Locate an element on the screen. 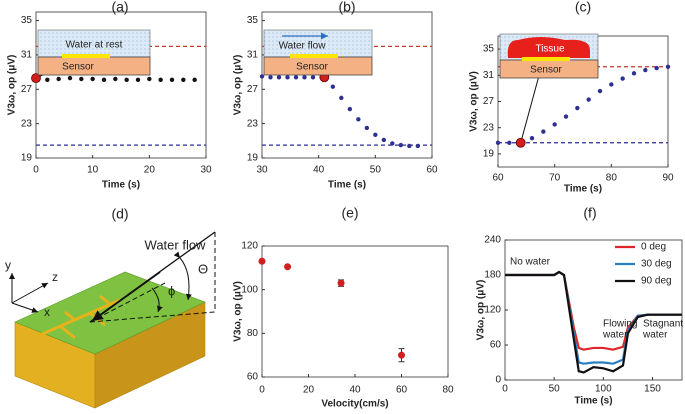  panel-label: (e) is located at coordinates (349, 213).